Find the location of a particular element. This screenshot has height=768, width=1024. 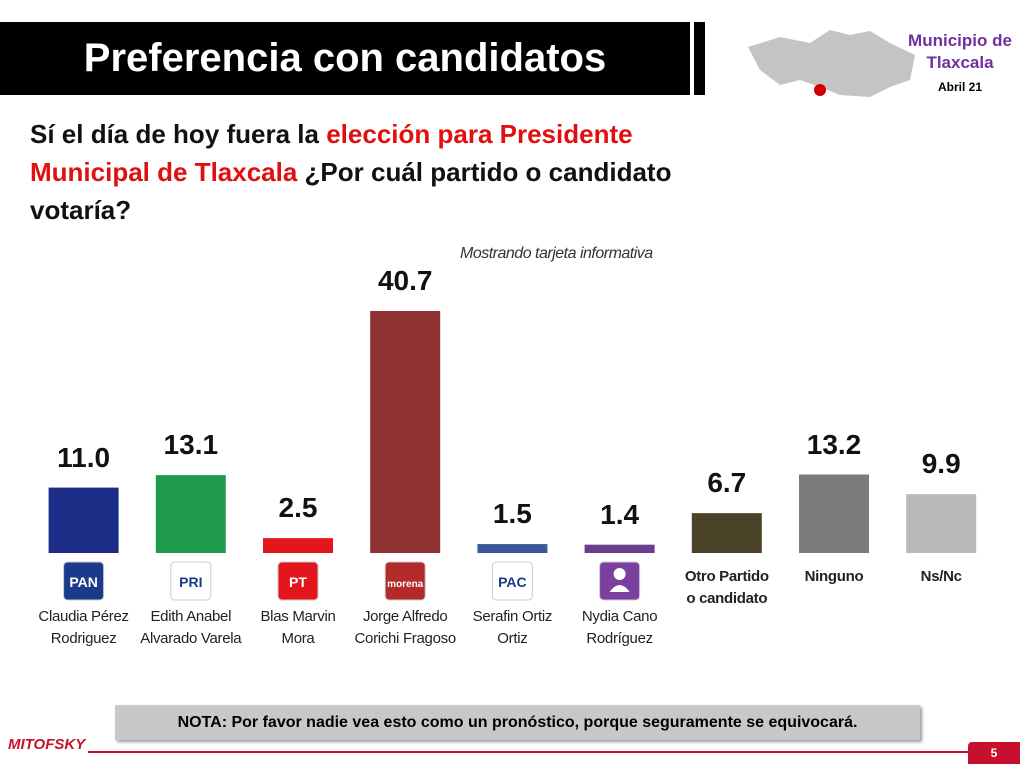

category-label: Nydia Cano Rodríguez is located at coordinates (619, 627).